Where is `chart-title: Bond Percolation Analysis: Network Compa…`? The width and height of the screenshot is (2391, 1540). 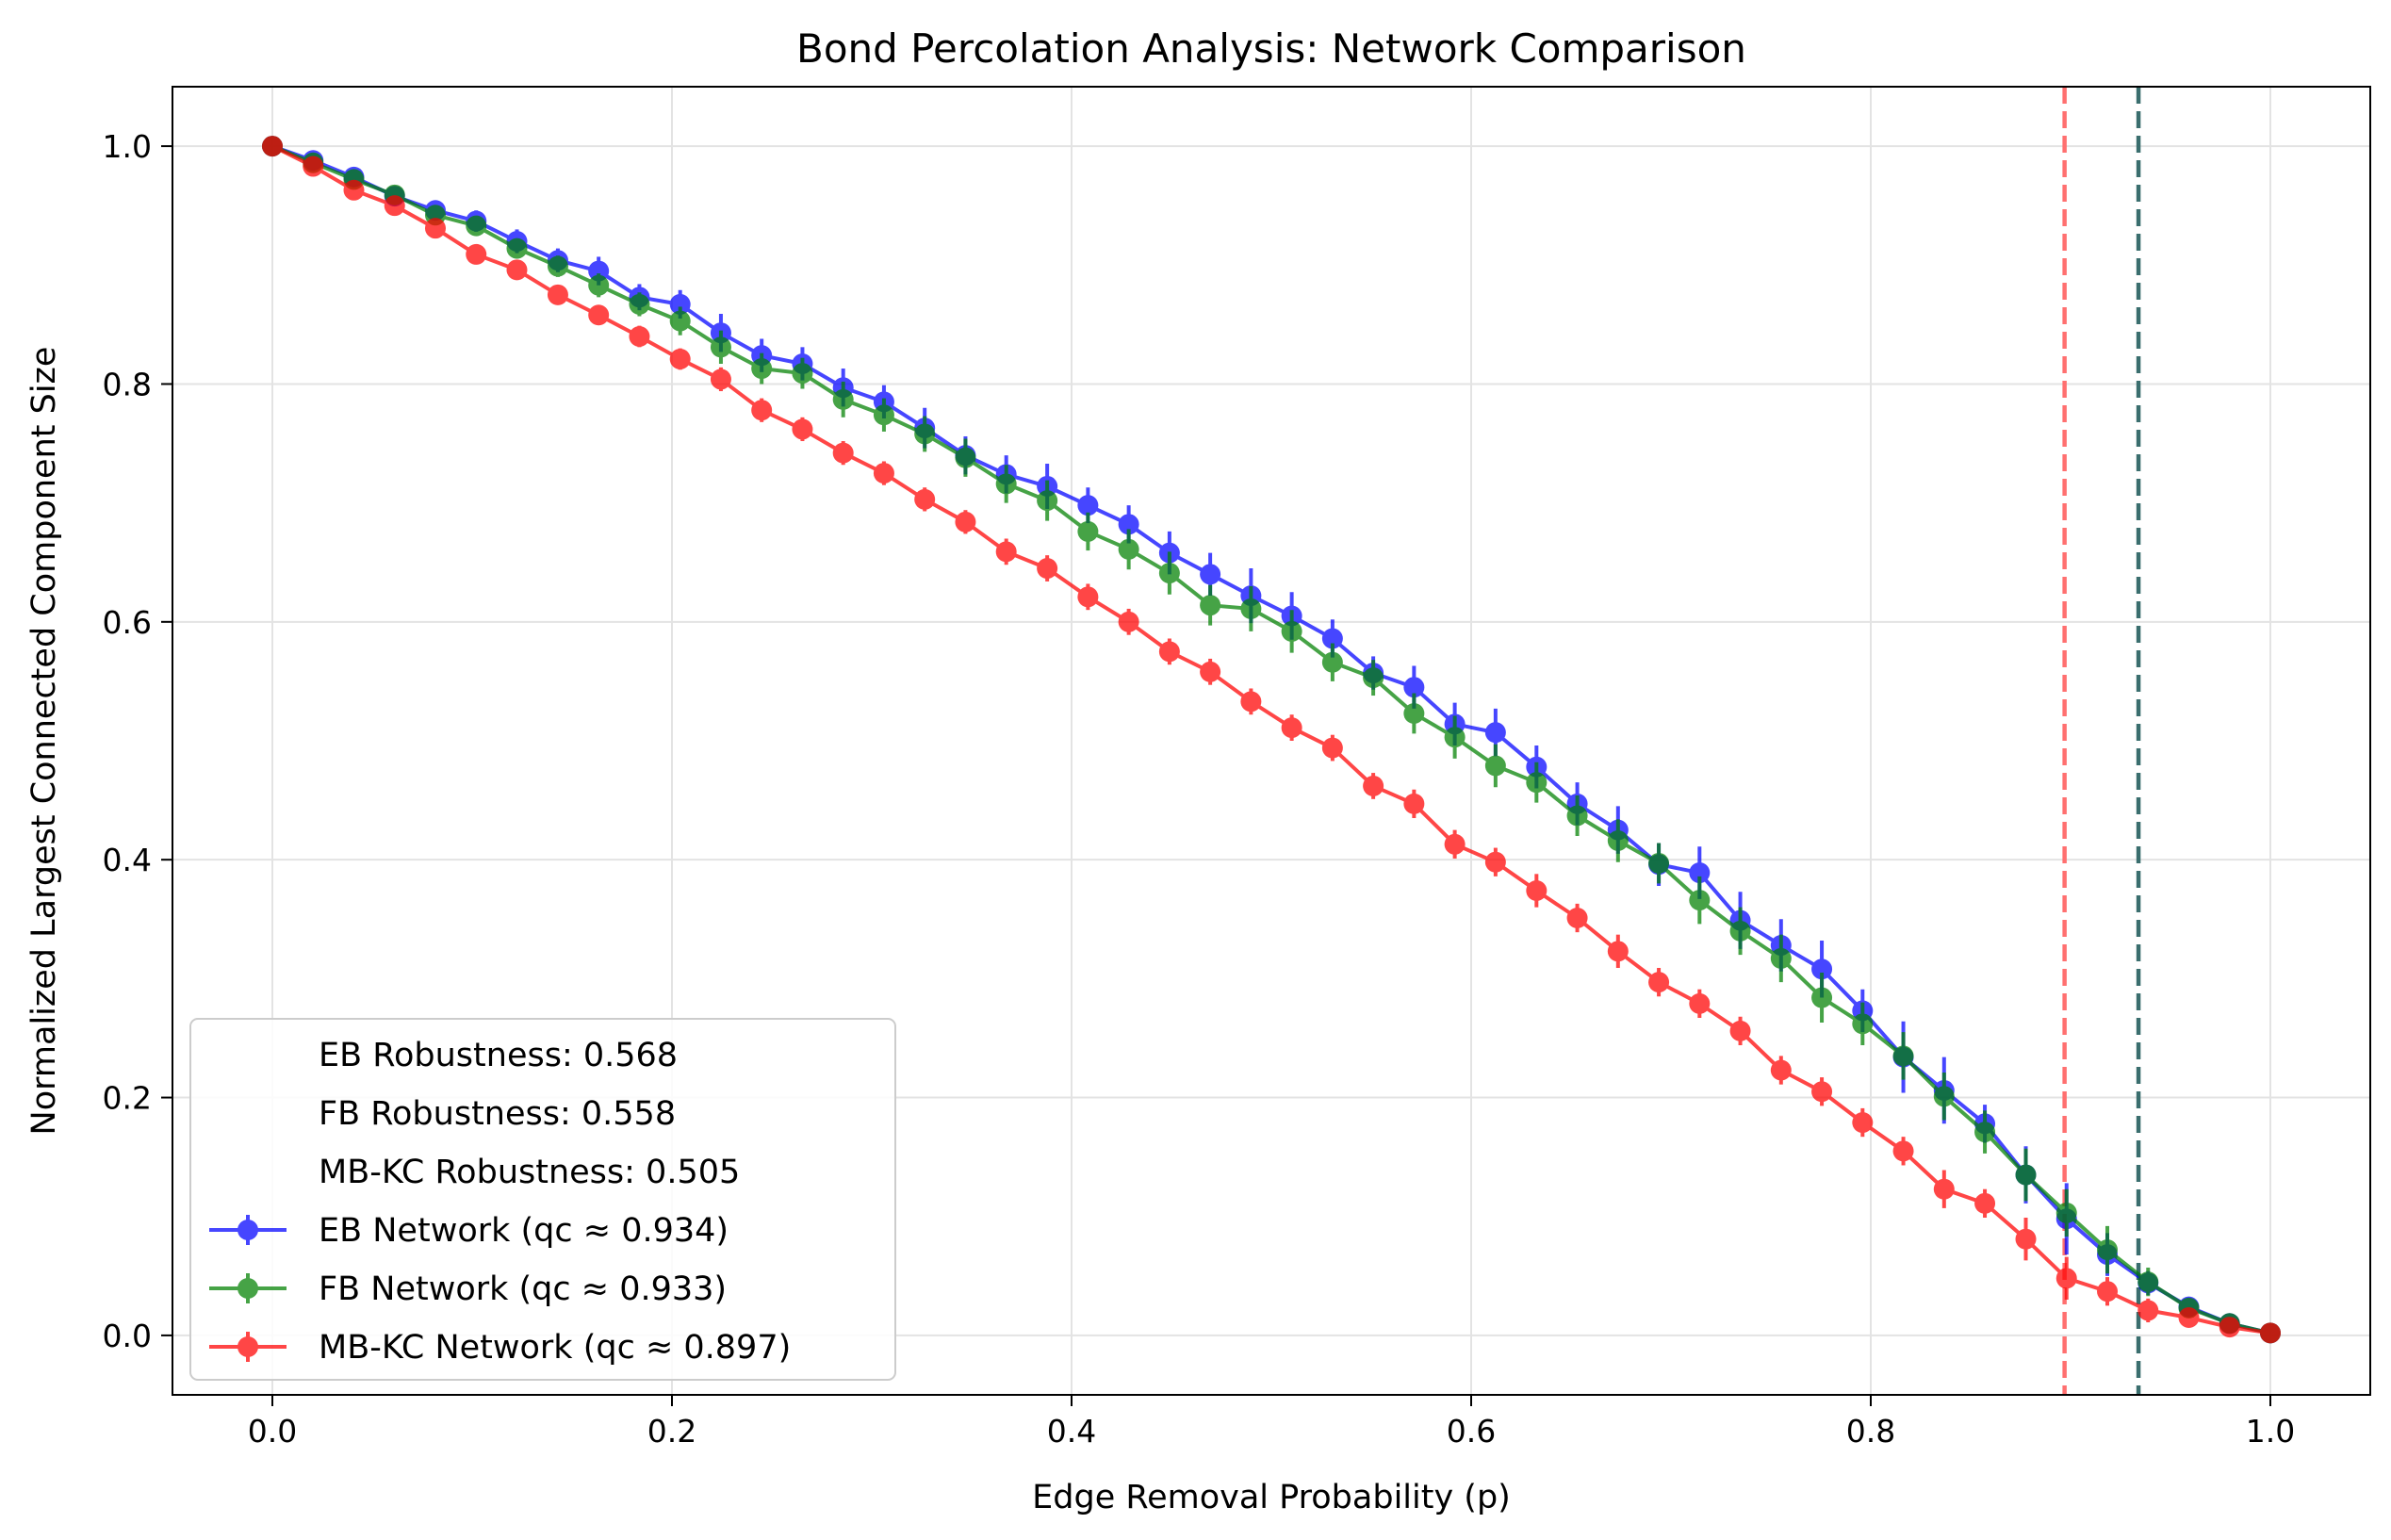
chart-title: Bond Percolation Analysis: Network Compa… is located at coordinates (1271, 48).